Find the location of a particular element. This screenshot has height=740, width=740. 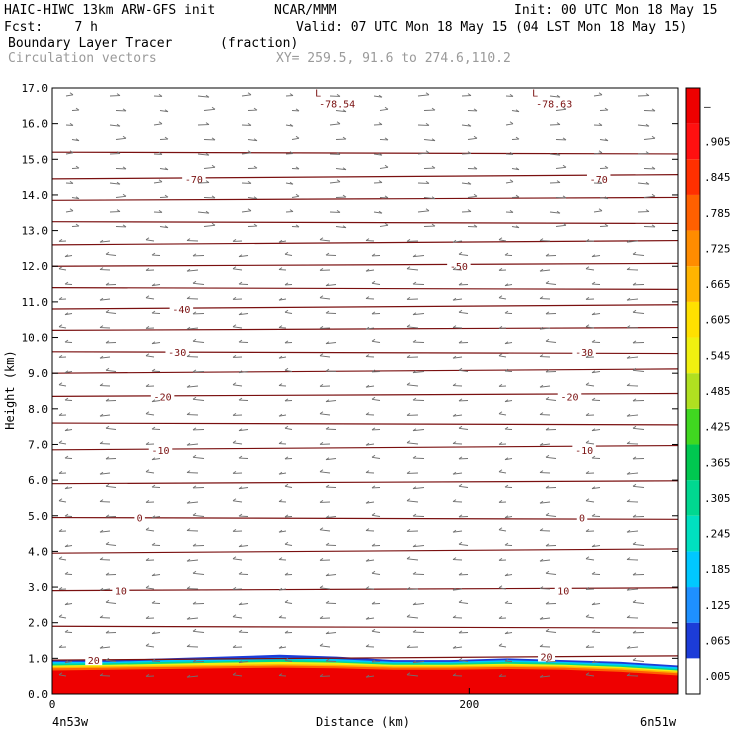

tracer-field is located at coordinates (365, 674).